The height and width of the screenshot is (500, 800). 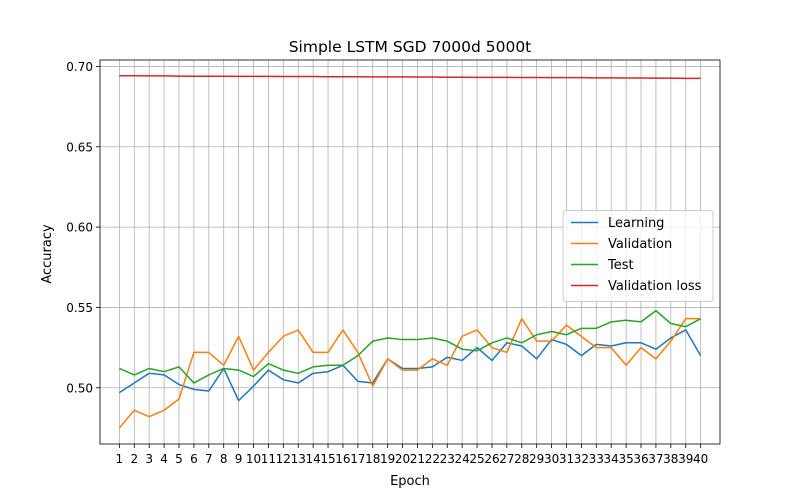 I want to click on x-tick-label: 22, so click(x=432, y=459).